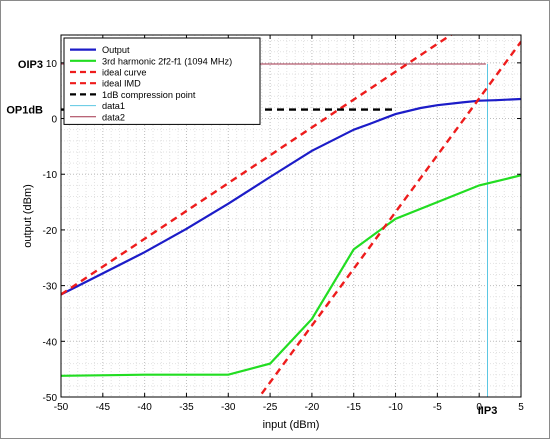 This screenshot has width=550, height=443. Describe the element at coordinates (167, 61) in the screenshot. I see `legend-label: 3rd harmonic 2f2-f1 (1094 MHz)` at that location.